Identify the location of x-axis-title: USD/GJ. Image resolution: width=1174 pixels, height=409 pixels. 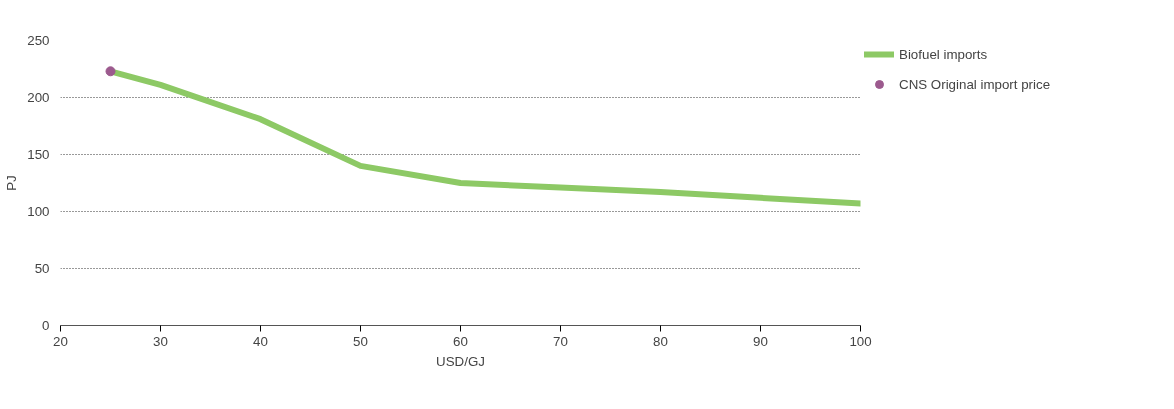
(460, 361).